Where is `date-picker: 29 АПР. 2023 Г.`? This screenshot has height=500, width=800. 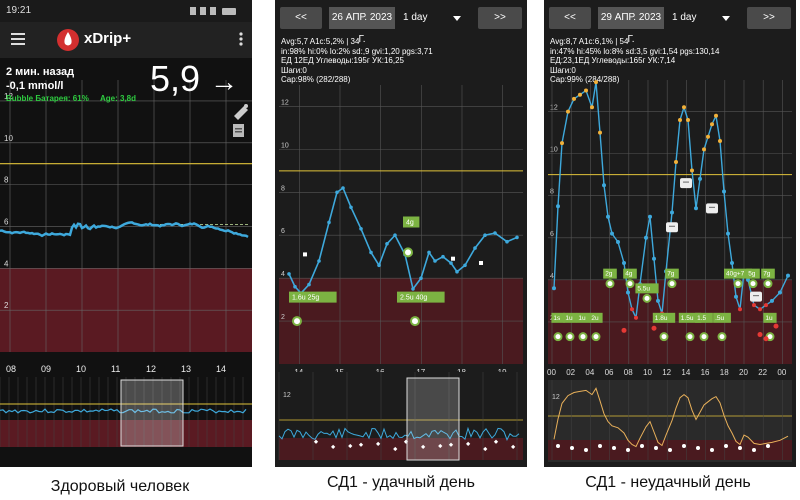 date-picker: 29 АПР. 2023 Г. is located at coordinates (631, 26).